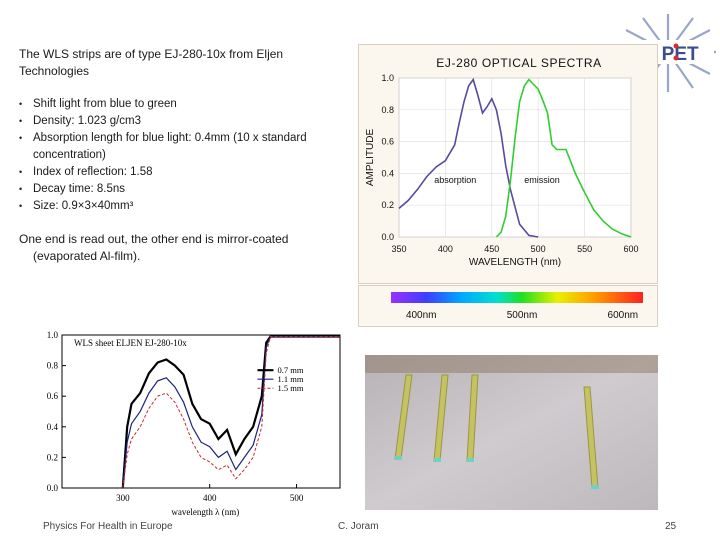 The image size is (720, 540). What do you see at coordinates (130, 343) in the screenshot?
I see `wls-chart-title: WLS sheet ELJEN EJ-280-10x` at bounding box center [130, 343].